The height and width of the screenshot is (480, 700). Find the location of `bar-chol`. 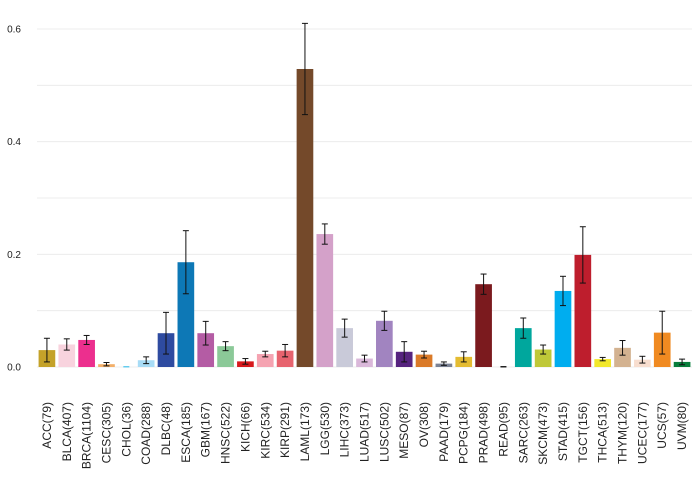

bar-chol is located at coordinates (126, 367).